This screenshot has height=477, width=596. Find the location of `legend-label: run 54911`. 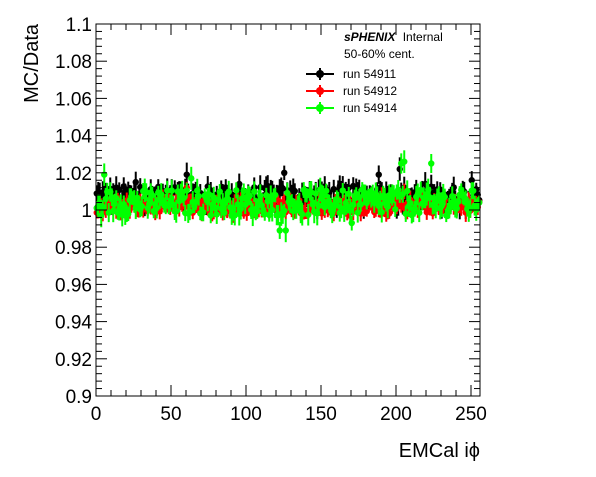

legend-label: run 54911 is located at coordinates (369, 74).